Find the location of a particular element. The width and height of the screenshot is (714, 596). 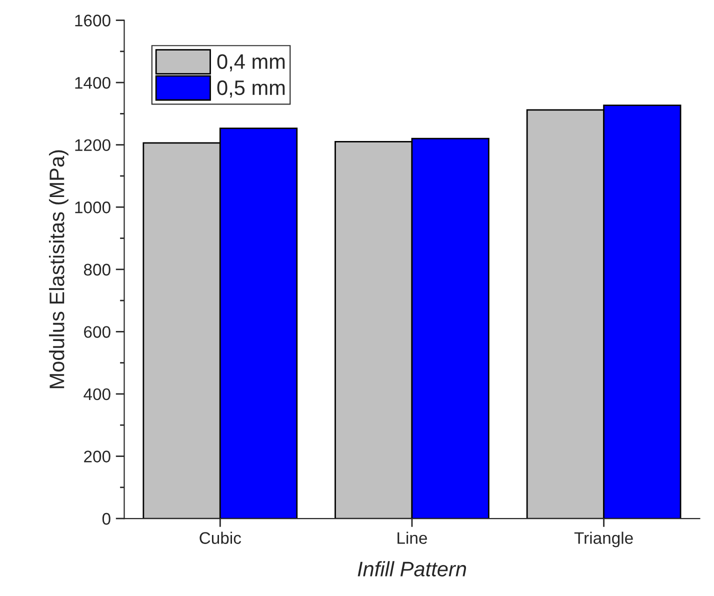

y-tick-label: 1600 is located at coordinates (92, 20).